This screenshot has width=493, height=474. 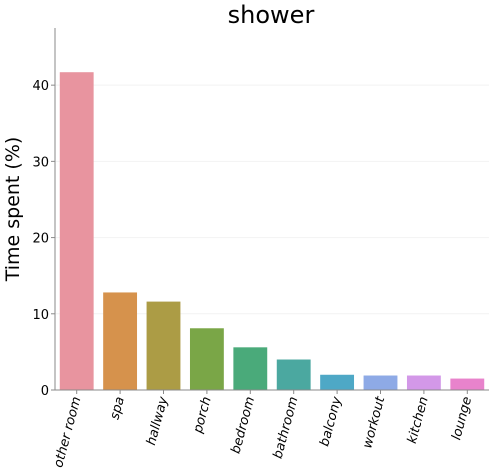 I want to click on bar-lounge, so click(x=467, y=384).